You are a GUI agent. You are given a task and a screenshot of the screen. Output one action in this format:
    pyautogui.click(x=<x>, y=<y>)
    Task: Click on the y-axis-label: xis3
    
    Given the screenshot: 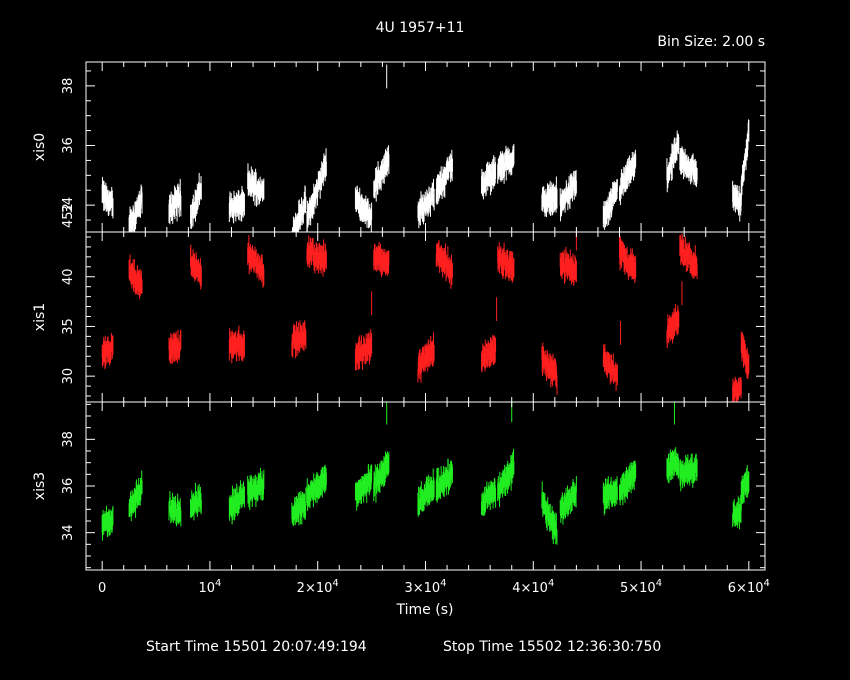 What is the action you would take?
    pyautogui.click(x=40, y=486)
    